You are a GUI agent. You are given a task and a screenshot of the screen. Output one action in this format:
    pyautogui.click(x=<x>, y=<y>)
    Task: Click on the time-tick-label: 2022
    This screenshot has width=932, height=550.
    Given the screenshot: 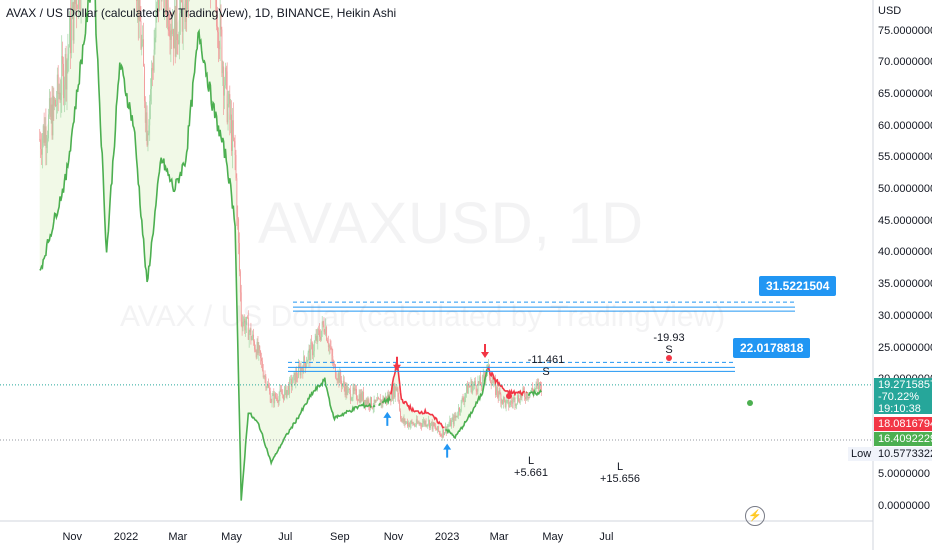 What is the action you would take?
    pyautogui.click(x=126, y=537)
    